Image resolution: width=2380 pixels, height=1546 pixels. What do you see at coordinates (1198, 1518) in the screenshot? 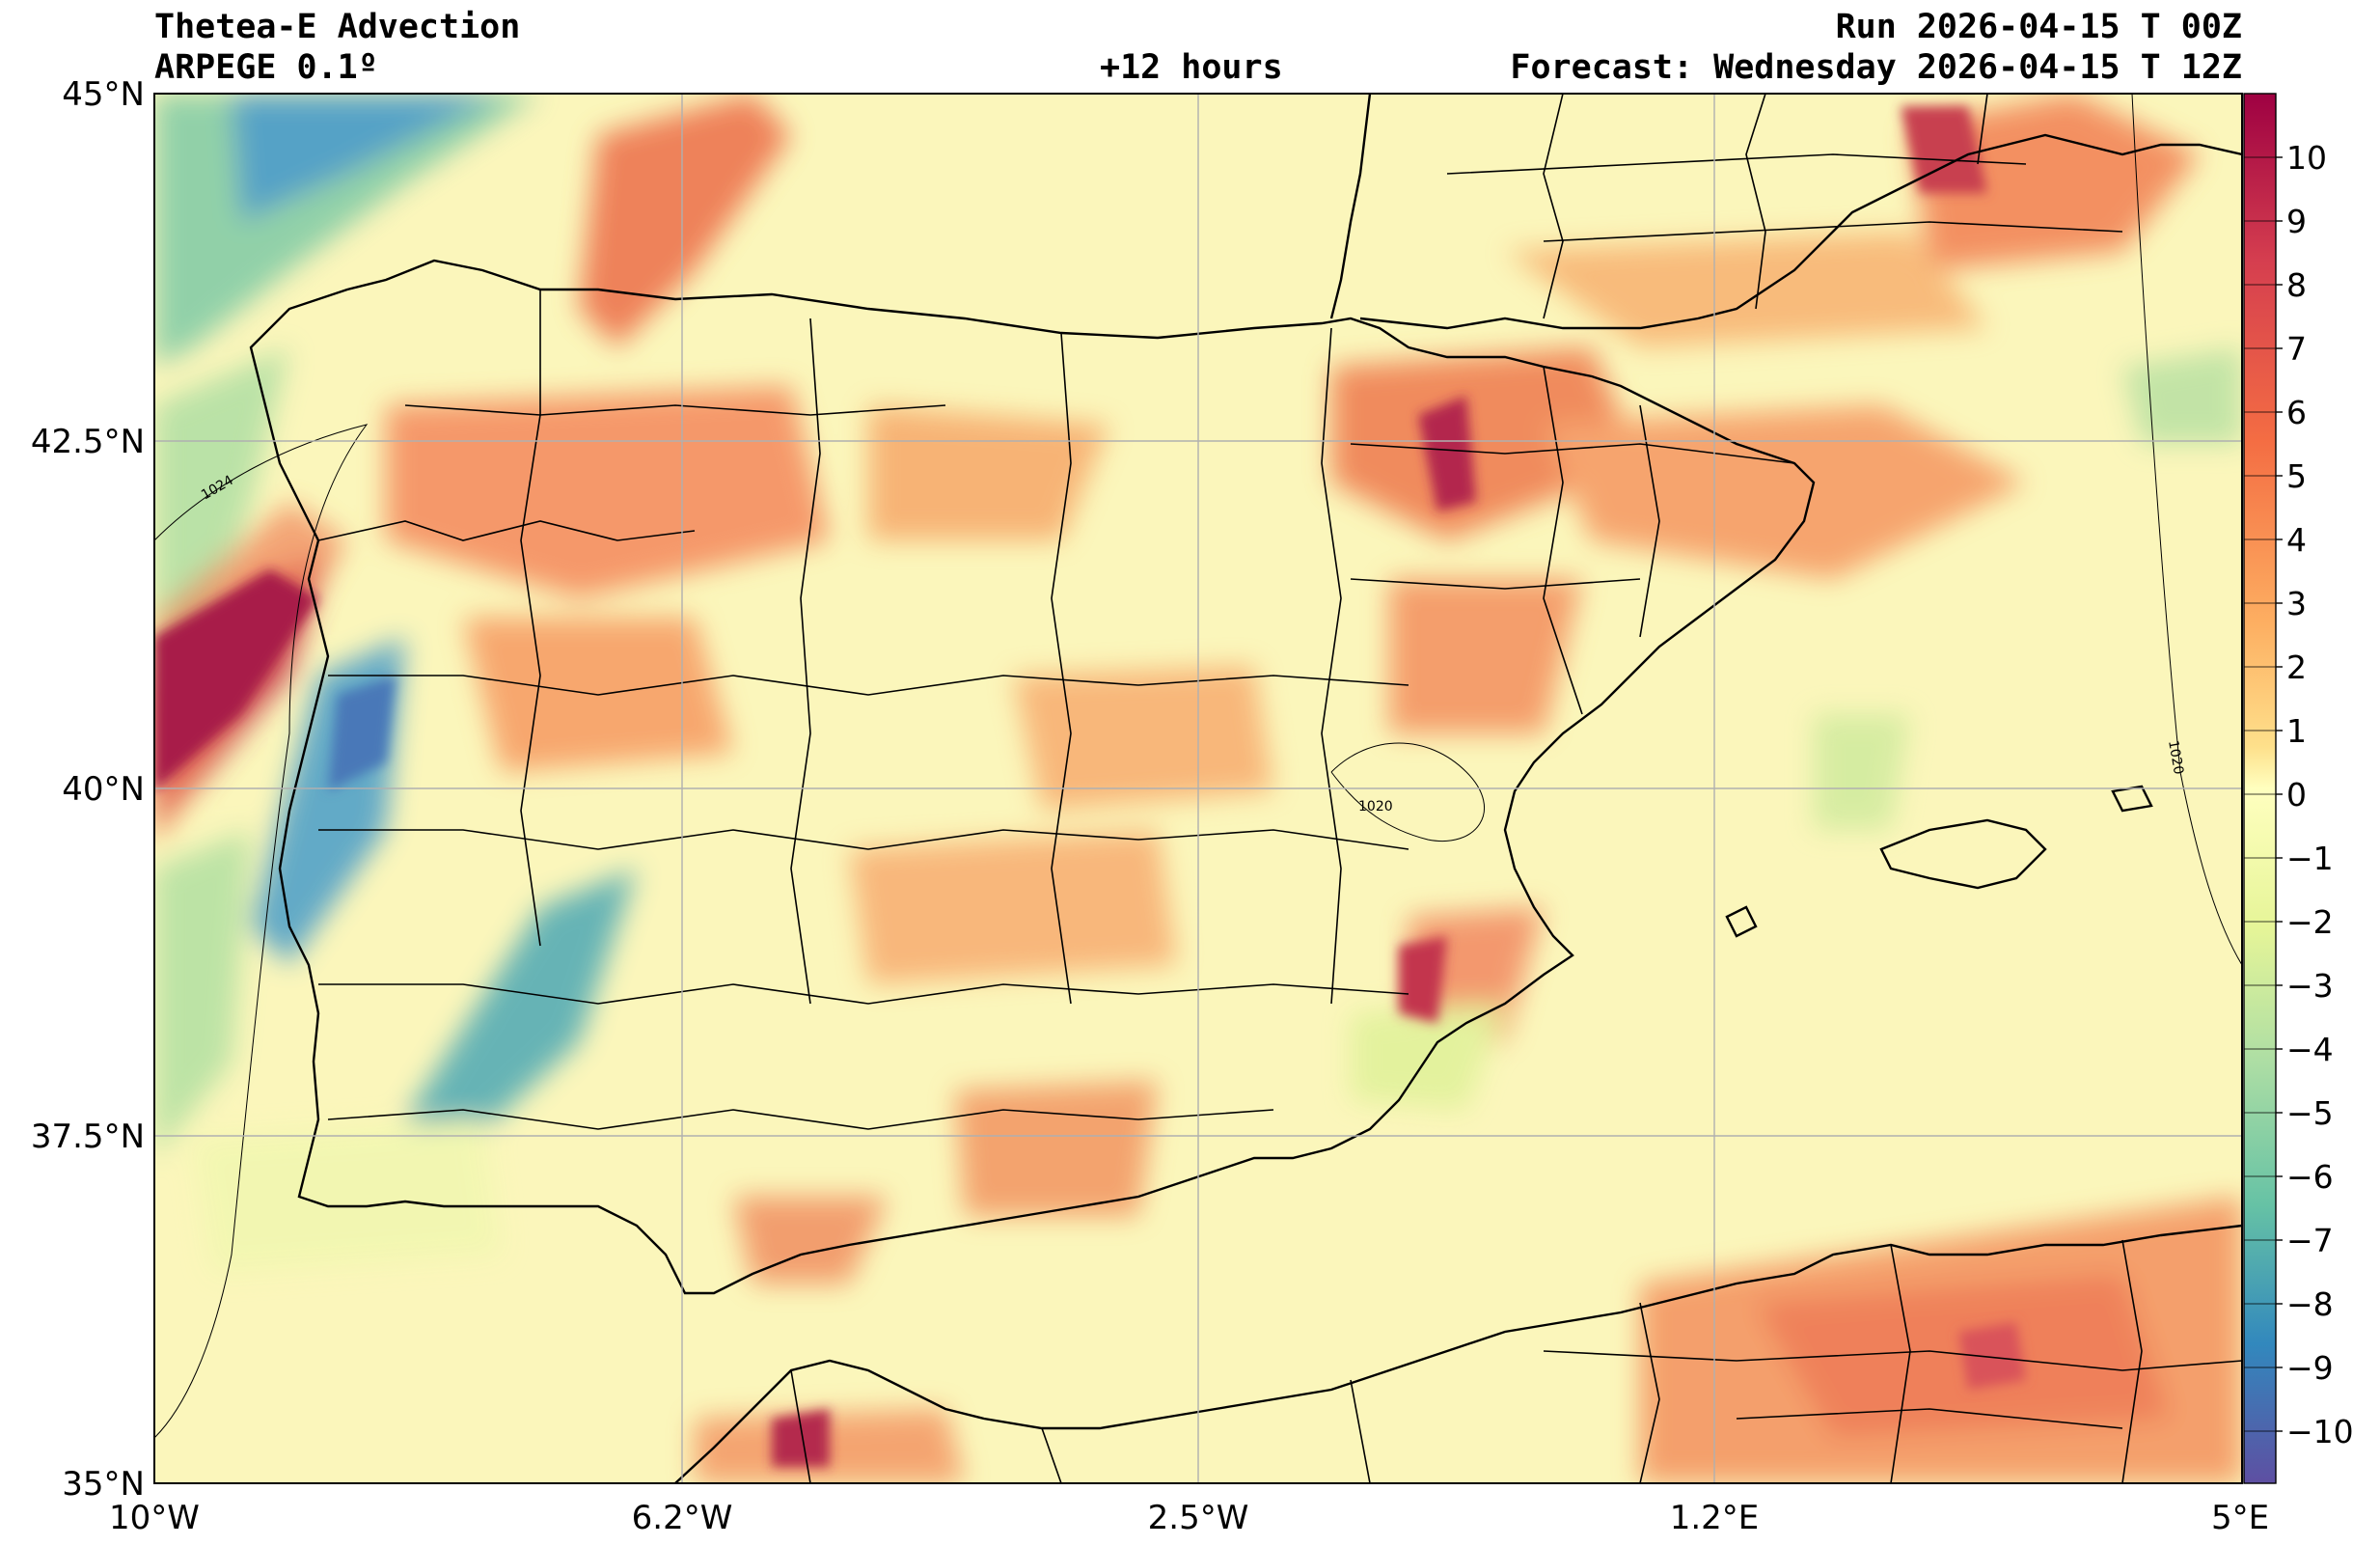
I see `lon-label: 2.5°W` at bounding box center [1198, 1518].